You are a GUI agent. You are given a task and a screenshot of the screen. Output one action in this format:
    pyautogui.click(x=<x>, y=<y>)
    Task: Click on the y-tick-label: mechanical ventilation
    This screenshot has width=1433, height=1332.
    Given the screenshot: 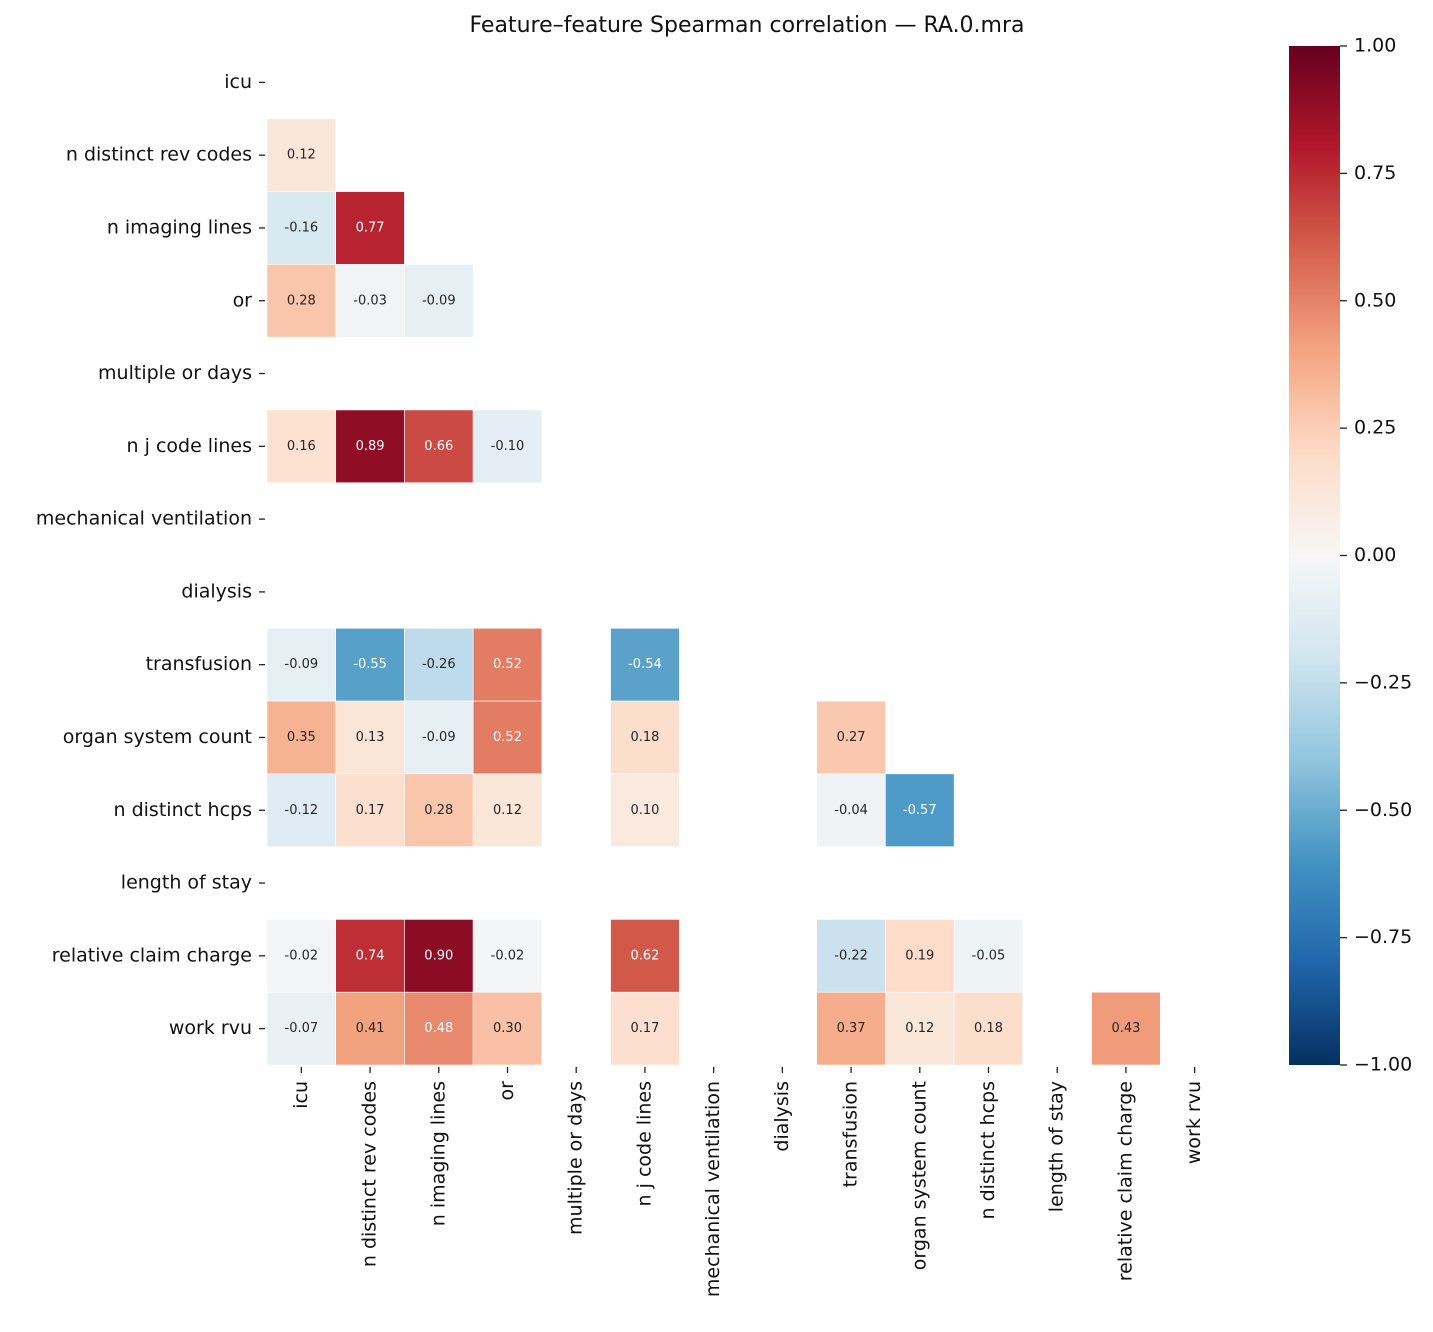 What is the action you would take?
    pyautogui.click(x=144, y=519)
    